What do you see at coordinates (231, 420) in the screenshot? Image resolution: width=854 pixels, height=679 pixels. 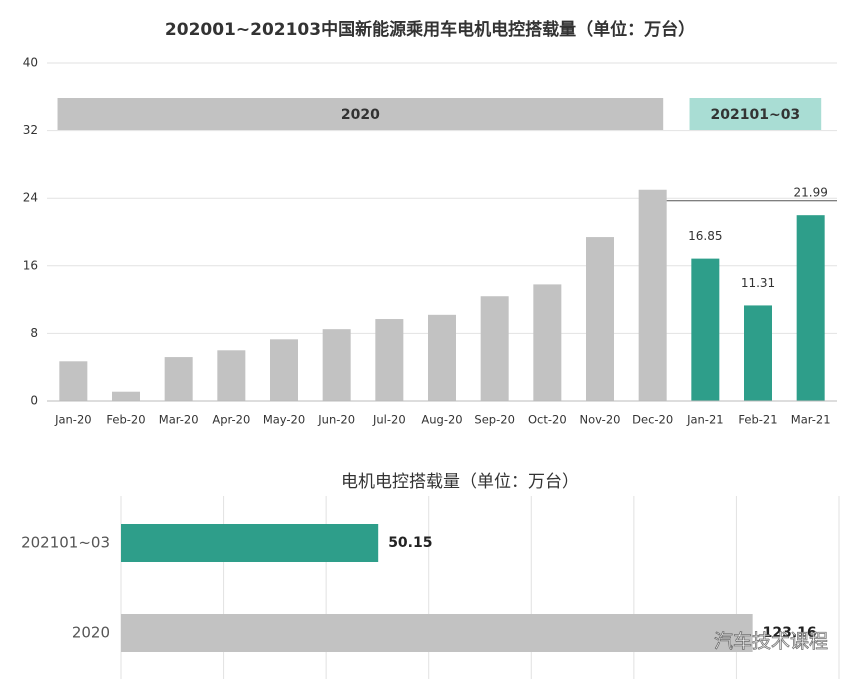 I see `x-tick-label: Apr-20` at bounding box center [231, 420].